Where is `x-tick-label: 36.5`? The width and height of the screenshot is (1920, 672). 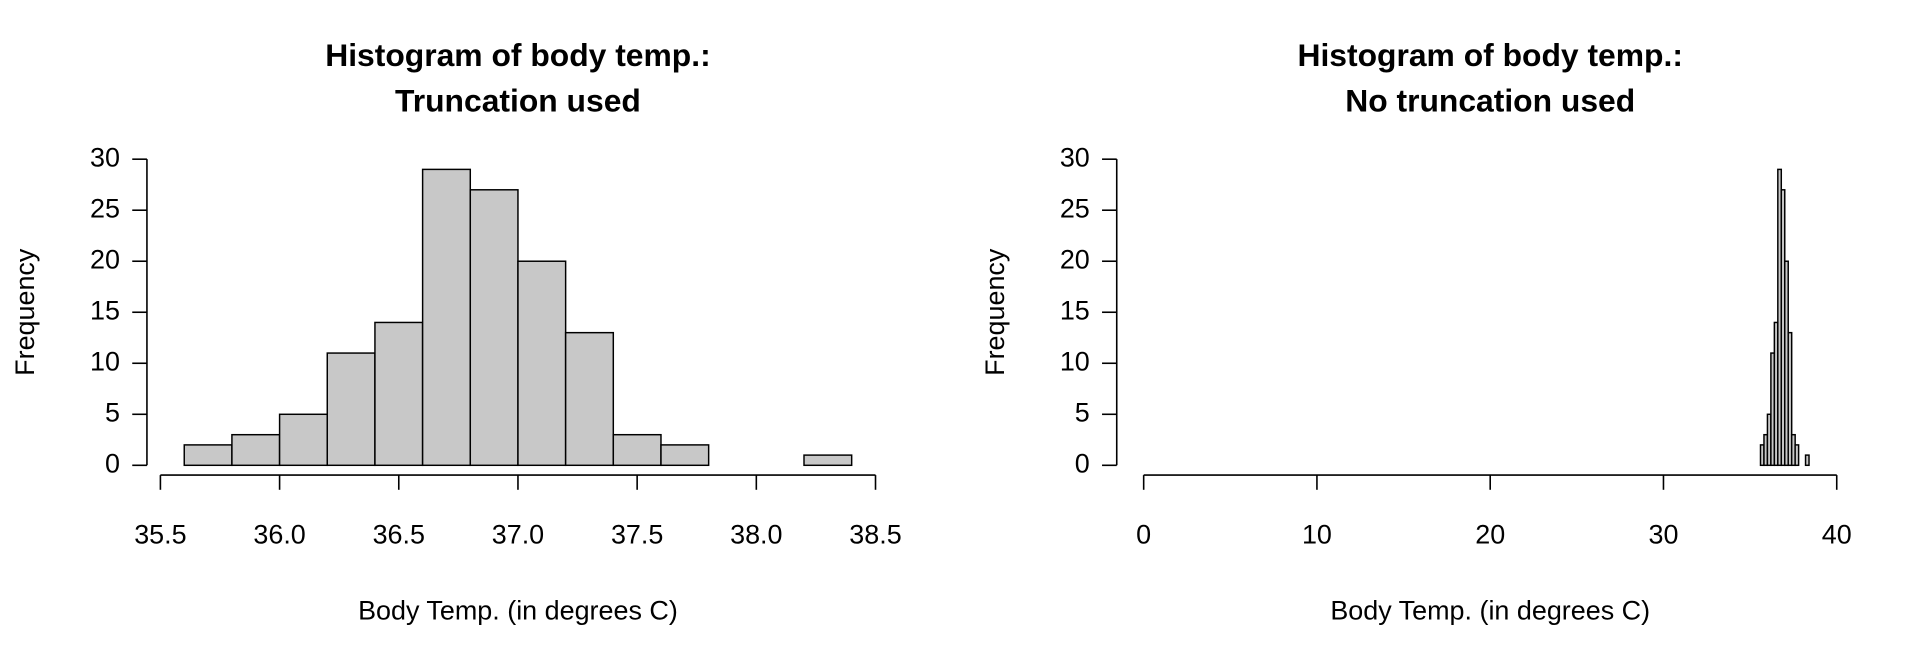 x-tick-label: 36.5 is located at coordinates (399, 534).